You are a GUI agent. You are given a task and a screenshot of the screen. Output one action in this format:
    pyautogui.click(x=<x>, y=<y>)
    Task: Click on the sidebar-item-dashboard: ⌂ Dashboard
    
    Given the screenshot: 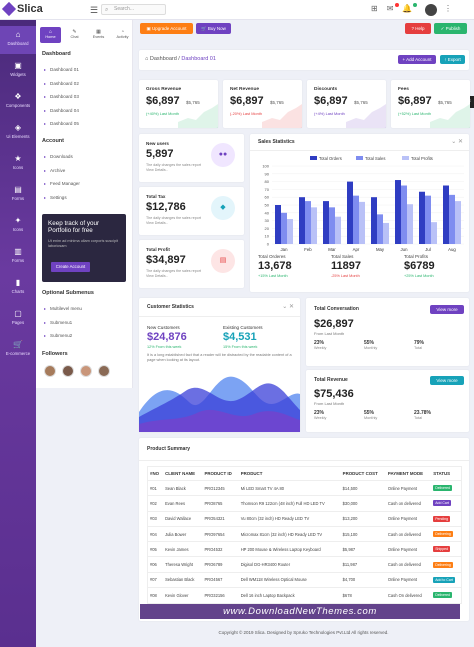 What is the action you would take?
    pyautogui.click(x=18, y=40)
    